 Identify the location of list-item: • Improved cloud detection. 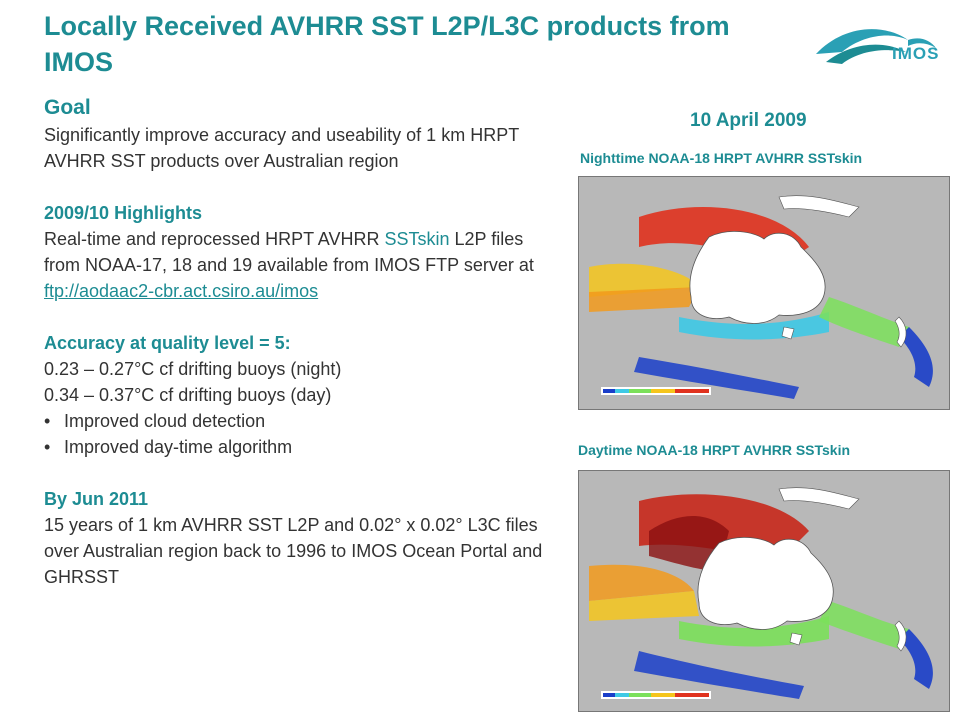
(299, 421).